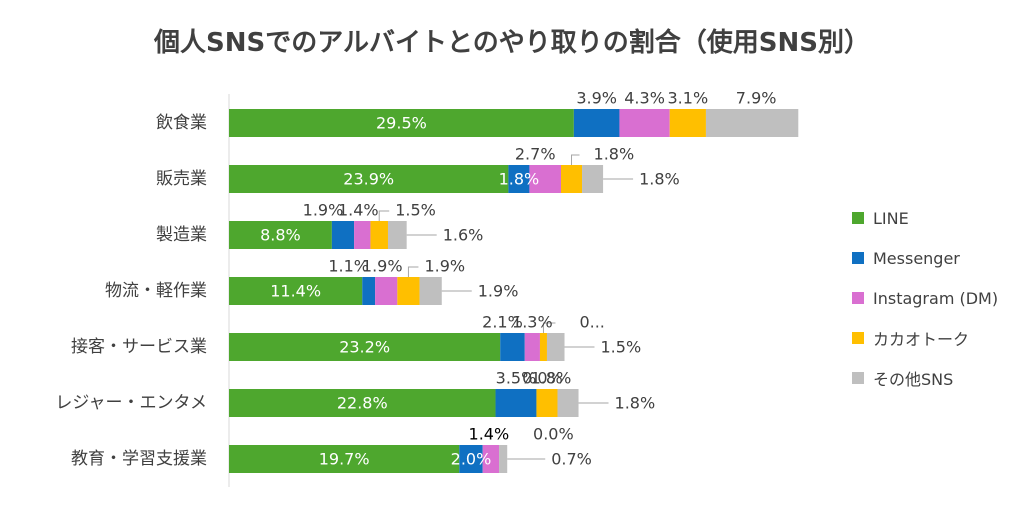 This screenshot has height=513, width=1024. I want to click on data-label: 4.3%, so click(644, 98).